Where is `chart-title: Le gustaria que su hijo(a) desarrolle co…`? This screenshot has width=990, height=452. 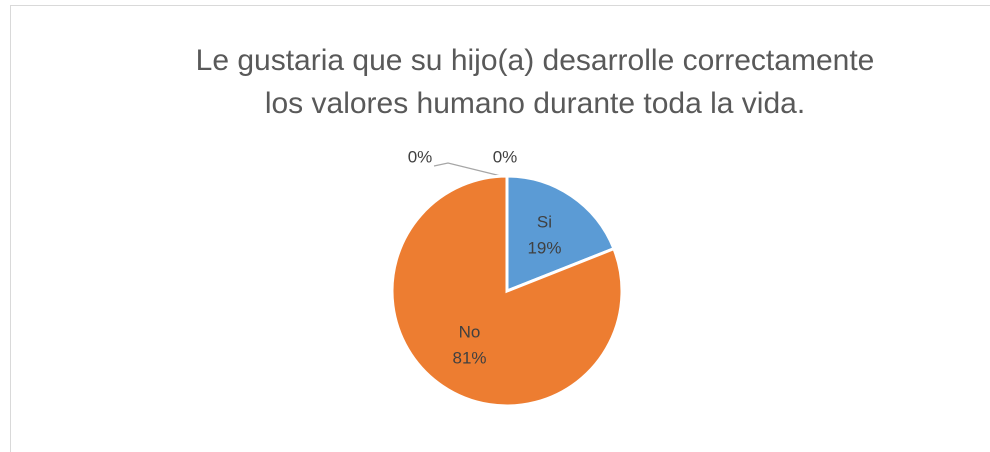 chart-title: Le gustaria que su hijo(a) desarrolle co… is located at coordinates (535, 60).